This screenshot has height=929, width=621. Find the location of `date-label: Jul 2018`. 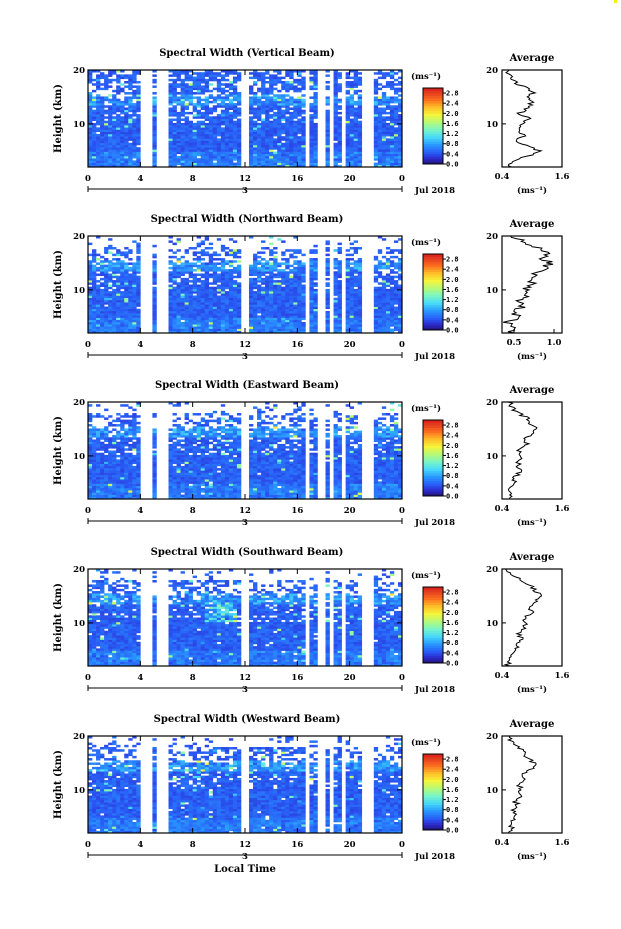

date-label: Jul 2018 is located at coordinates (434, 357).